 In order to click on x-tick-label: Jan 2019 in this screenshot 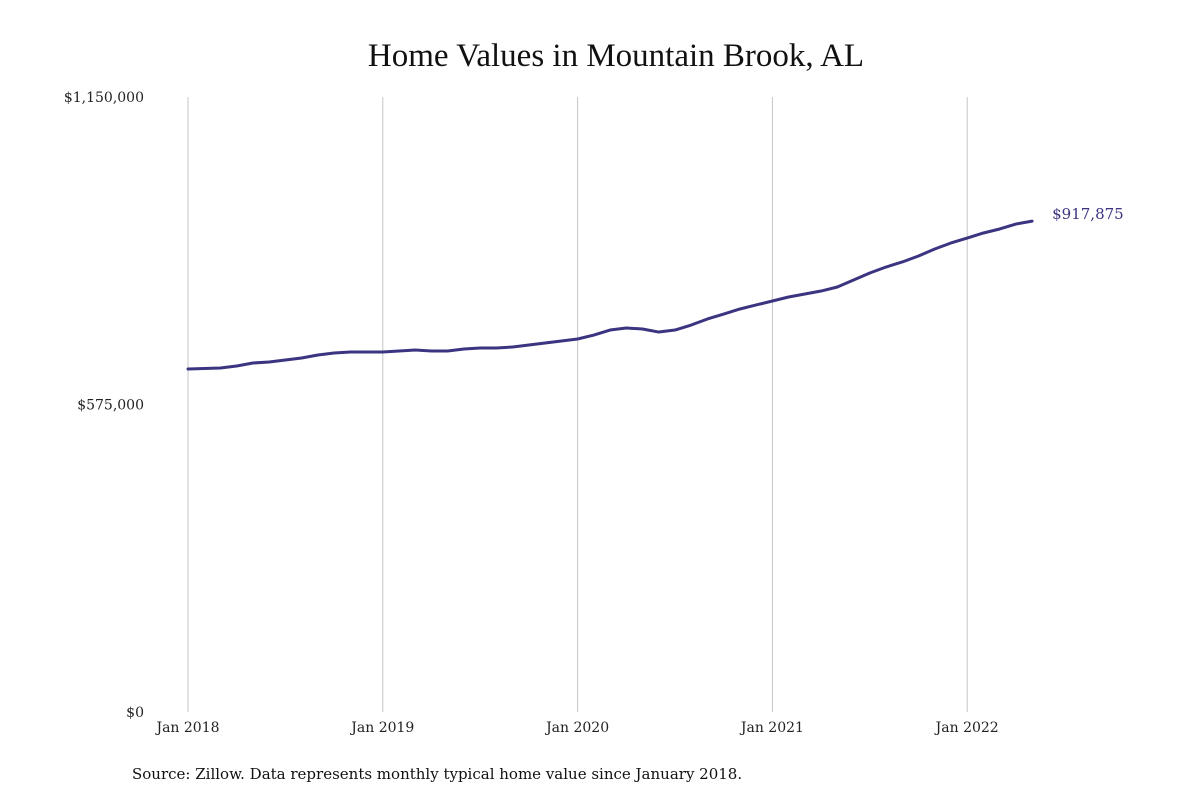, I will do `click(381, 728)`.